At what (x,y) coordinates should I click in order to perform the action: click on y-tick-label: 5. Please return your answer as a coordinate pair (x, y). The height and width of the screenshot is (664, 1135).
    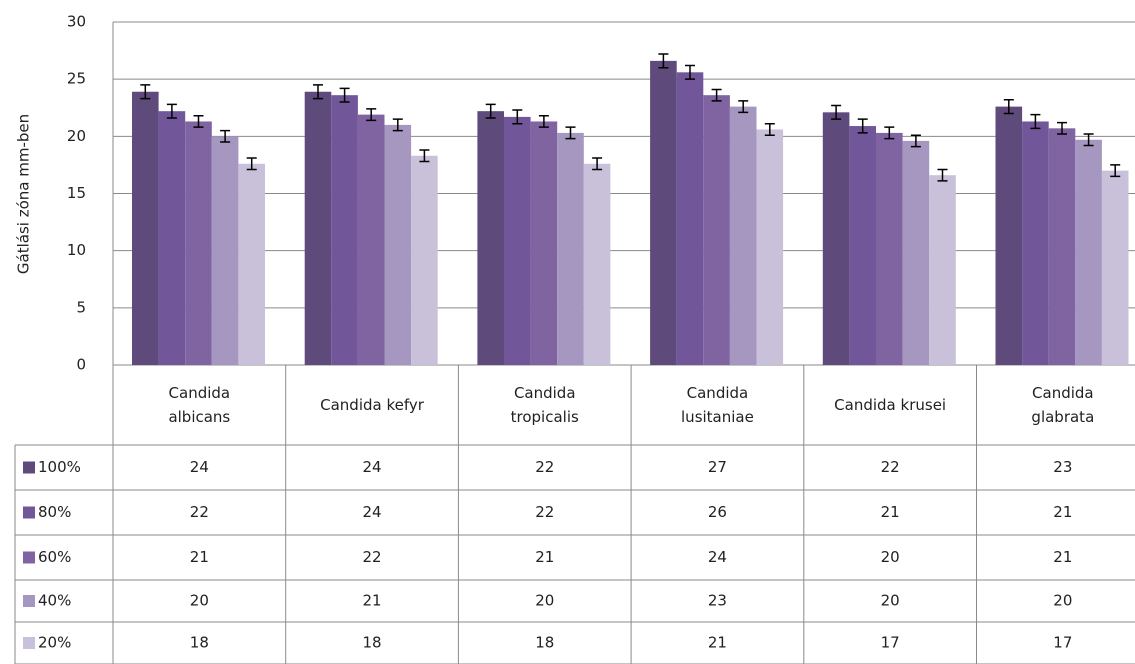
    Looking at the image, I should click on (81, 307).